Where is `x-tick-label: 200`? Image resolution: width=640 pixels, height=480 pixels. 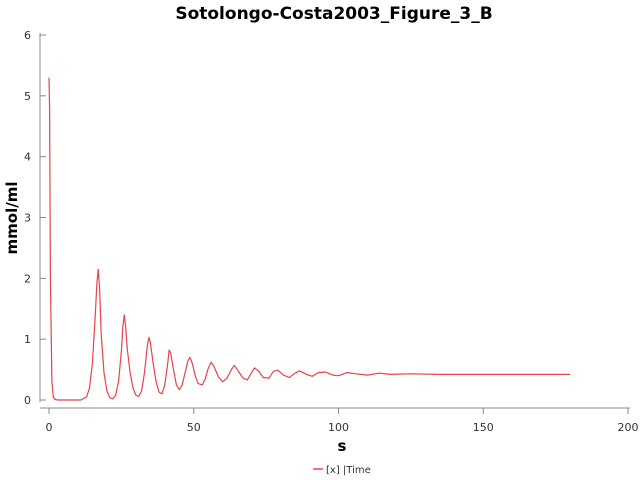 x-tick-label: 200 is located at coordinates (628, 427).